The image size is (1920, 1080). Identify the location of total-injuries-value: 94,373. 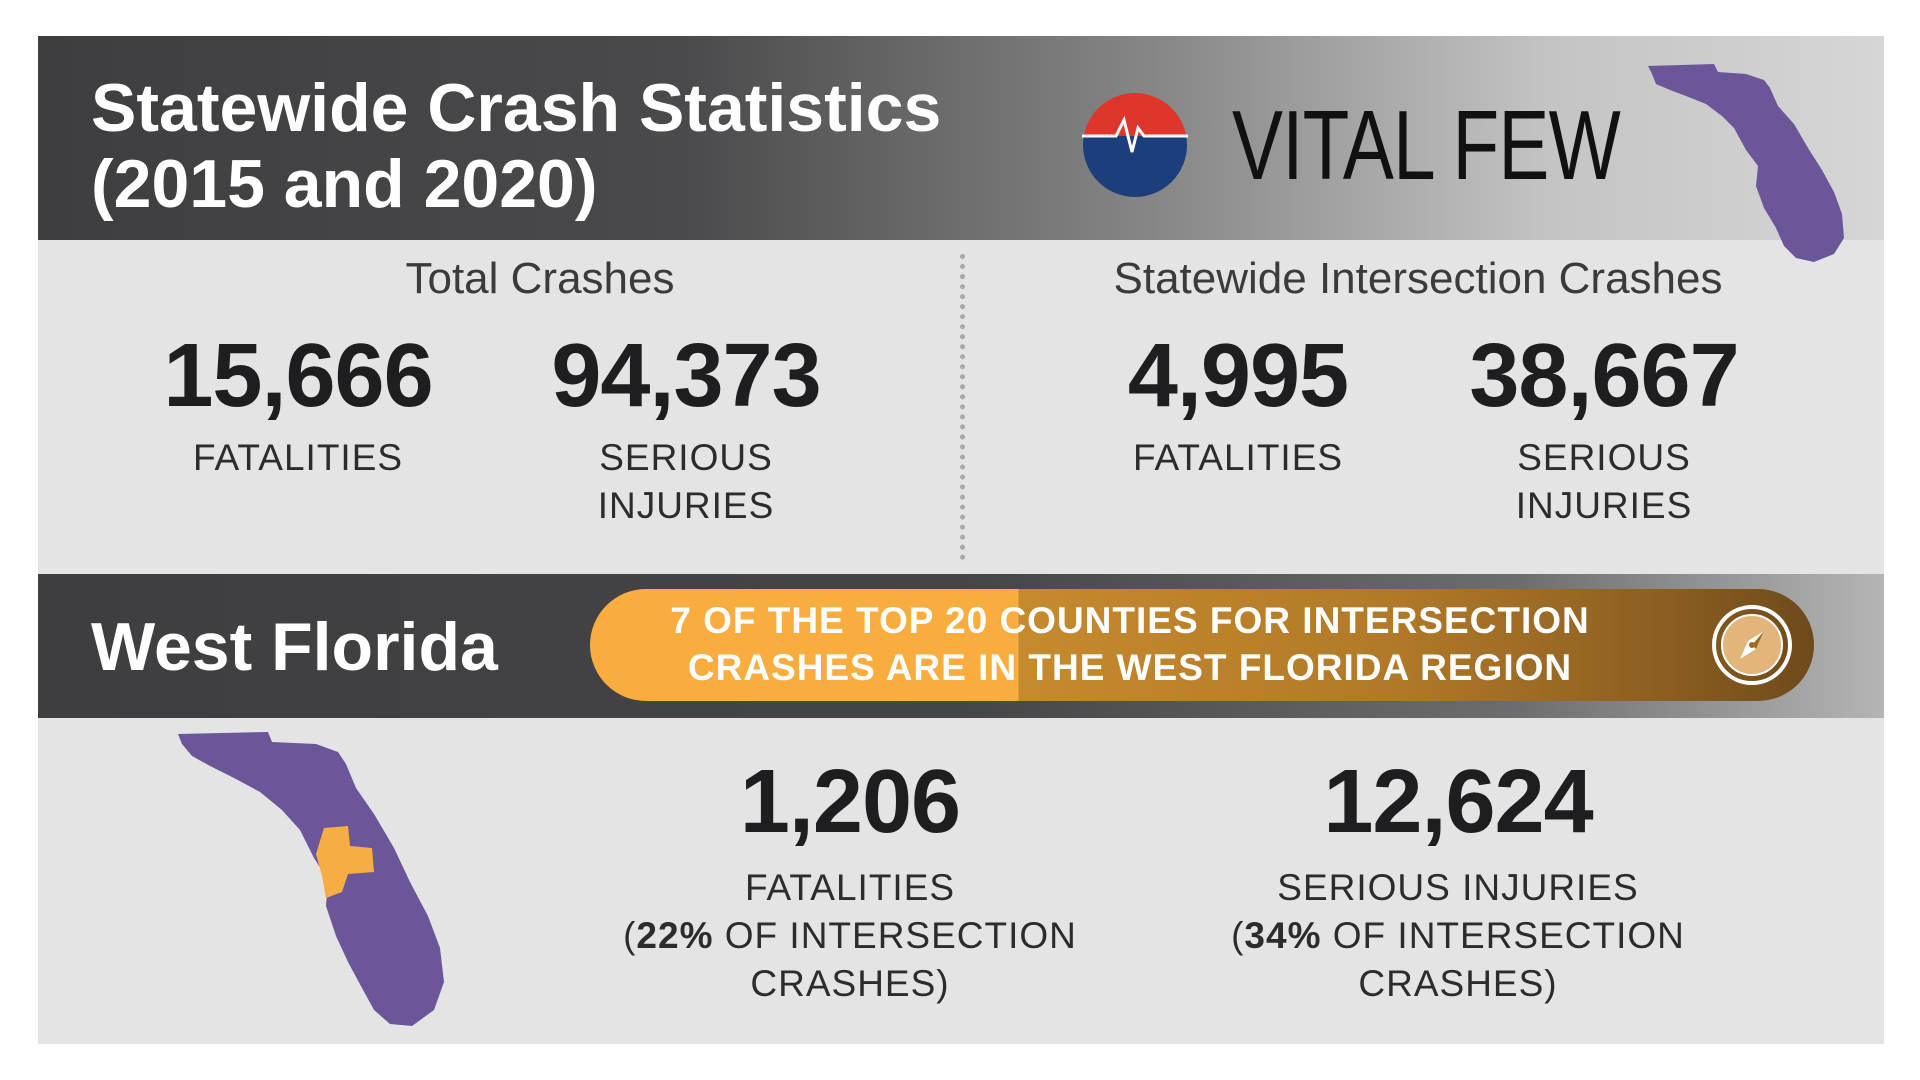
(686, 376).